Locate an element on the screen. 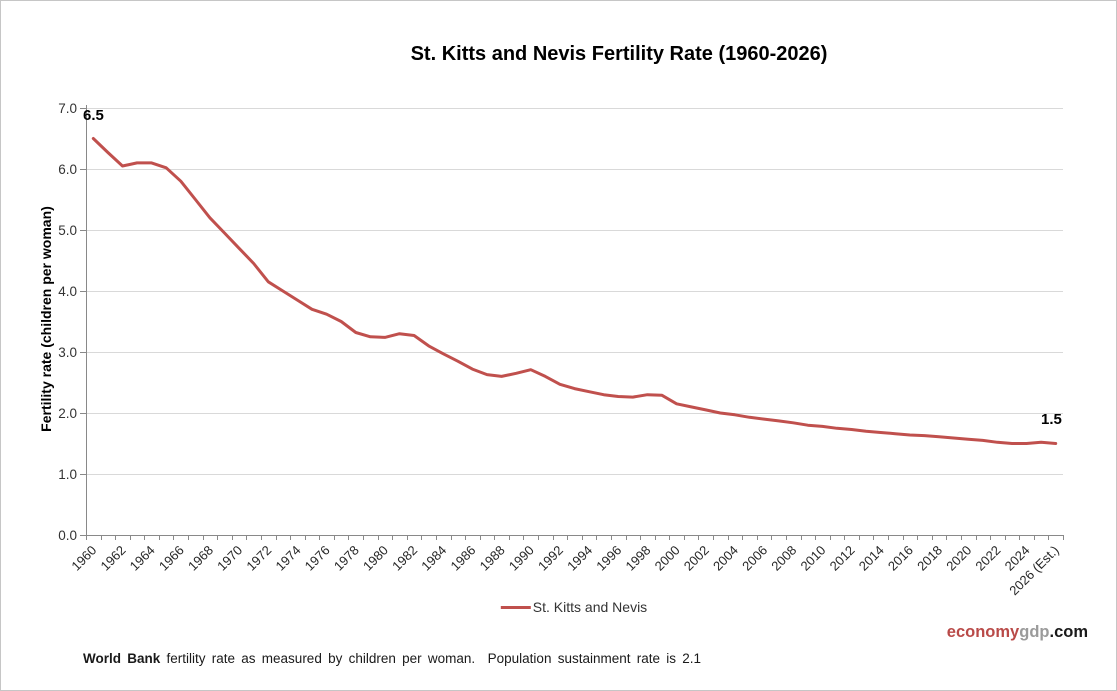  y-tick-label: 4.0 is located at coordinates (67, 291).